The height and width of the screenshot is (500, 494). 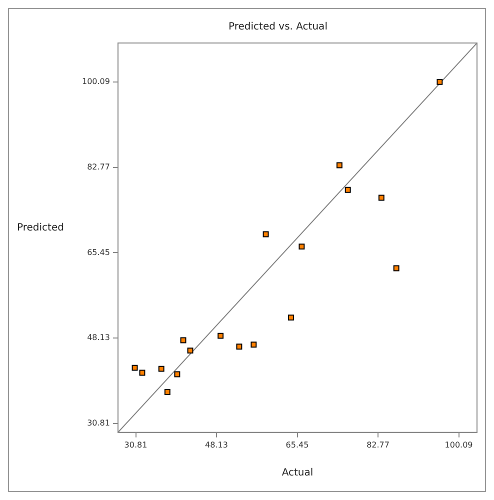 What do you see at coordinates (278, 27) in the screenshot?
I see `chart-title: Predicted vs. Actual` at bounding box center [278, 27].